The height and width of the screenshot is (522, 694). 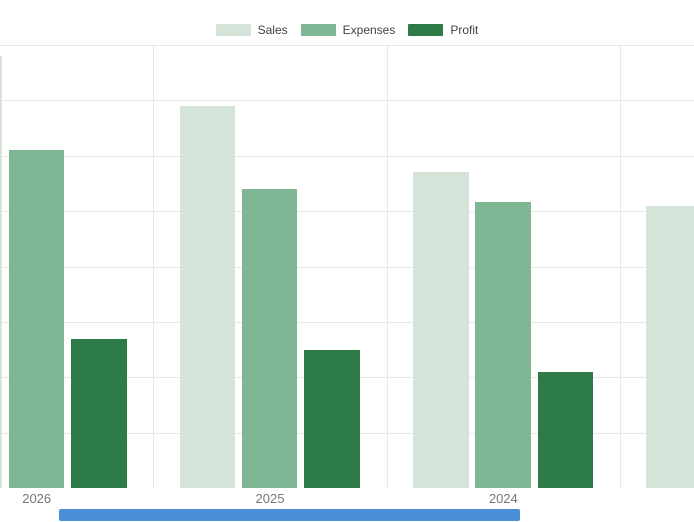 I want to click on legend-label-profit: Profit, so click(x=464, y=30).